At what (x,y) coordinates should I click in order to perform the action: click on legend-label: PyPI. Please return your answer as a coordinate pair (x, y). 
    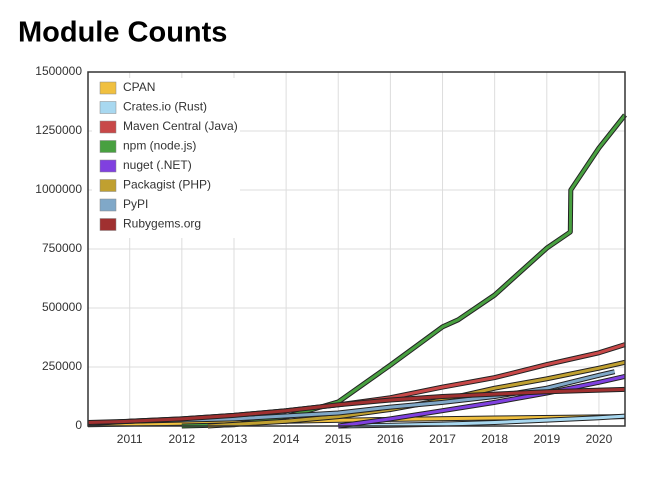
    Looking at the image, I should click on (135, 204).